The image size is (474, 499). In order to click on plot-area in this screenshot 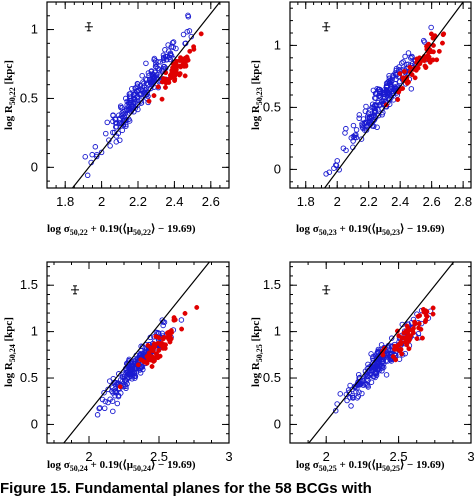, I will do `click(146, 95)`.